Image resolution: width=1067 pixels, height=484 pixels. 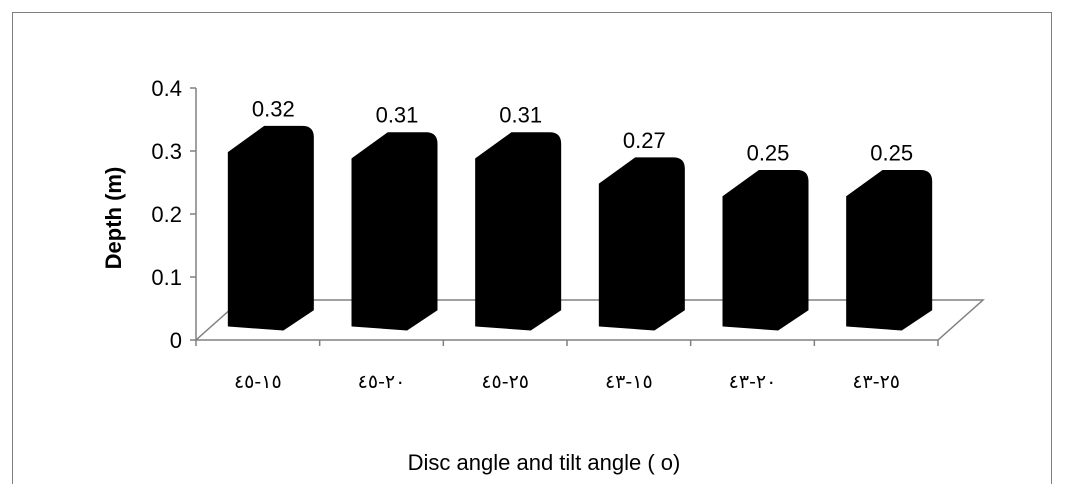 I want to click on y-tick-label: 0.2, so click(x=166, y=214).